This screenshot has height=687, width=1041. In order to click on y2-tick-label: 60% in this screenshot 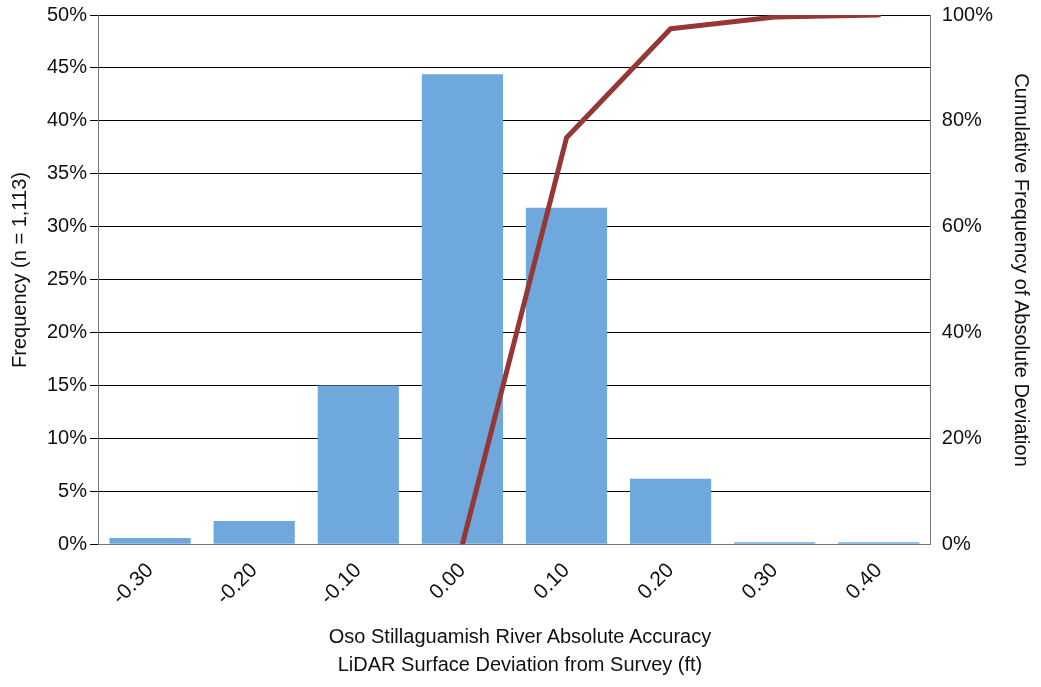, I will do `click(962, 225)`.